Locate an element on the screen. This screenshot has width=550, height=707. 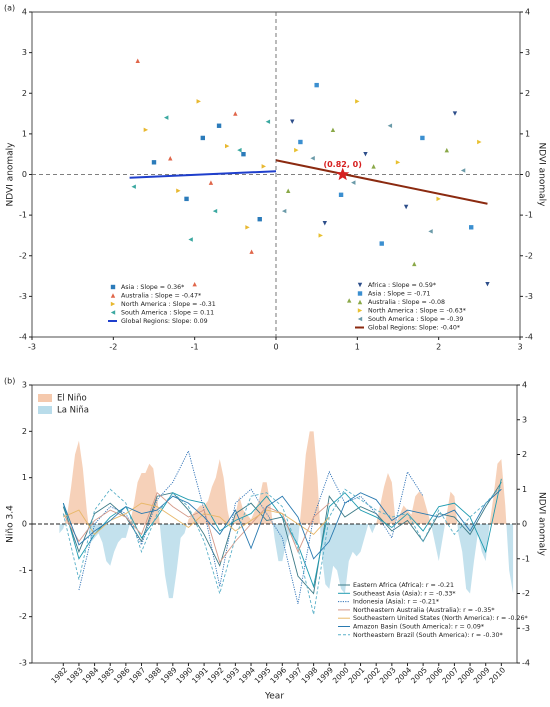
y-tick-label: 0 is located at coordinates (24, 174).